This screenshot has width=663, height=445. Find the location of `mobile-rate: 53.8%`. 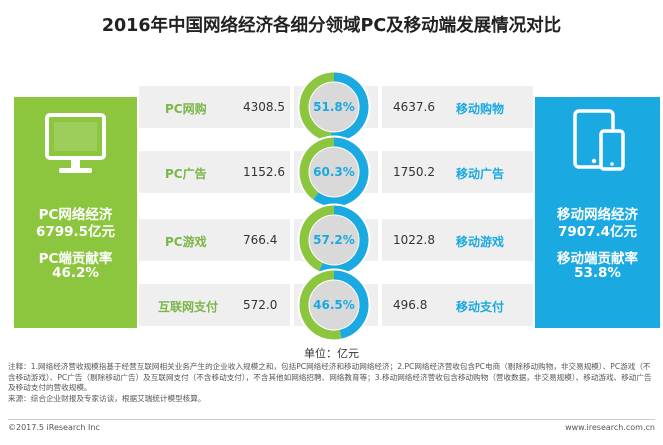

mobile-rate: 53.8% is located at coordinates (597, 273).